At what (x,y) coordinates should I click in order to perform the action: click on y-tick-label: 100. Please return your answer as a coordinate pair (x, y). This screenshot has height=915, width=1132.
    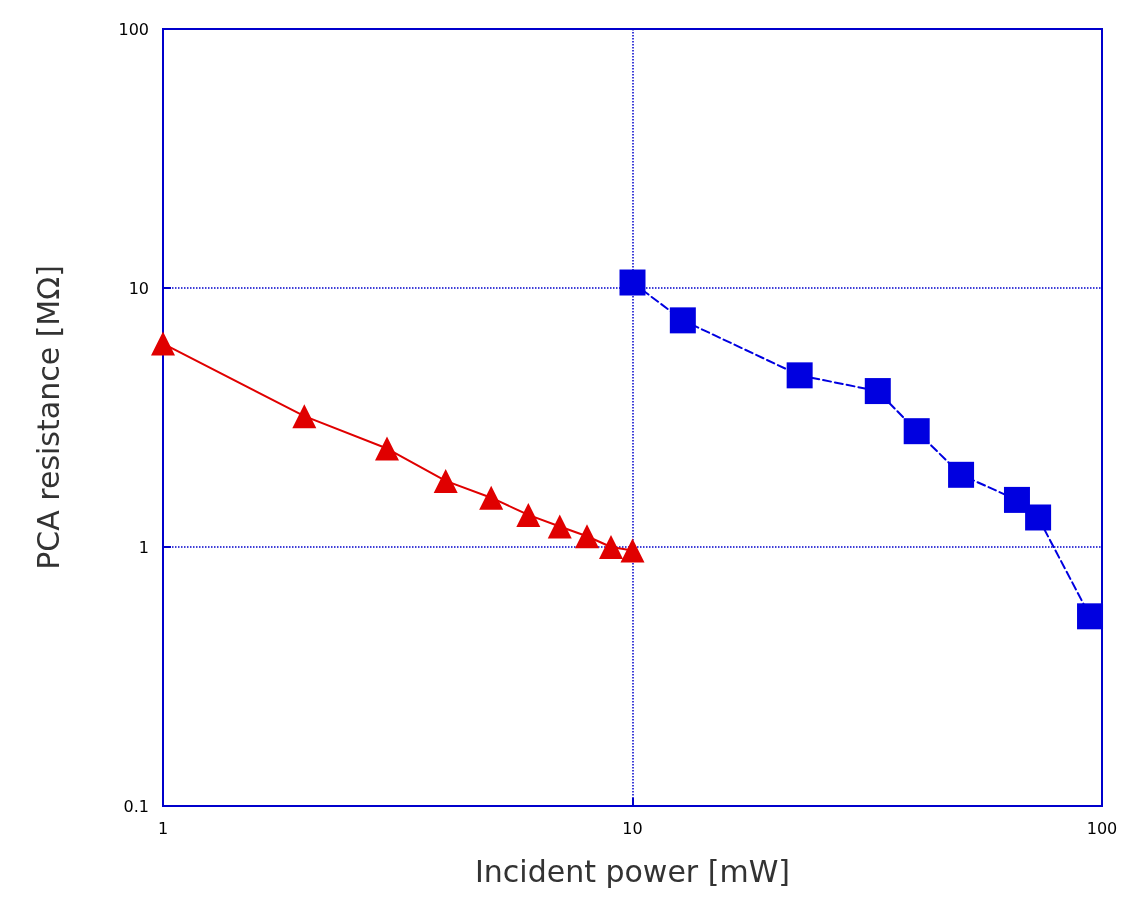
    Looking at the image, I should click on (133, 29).